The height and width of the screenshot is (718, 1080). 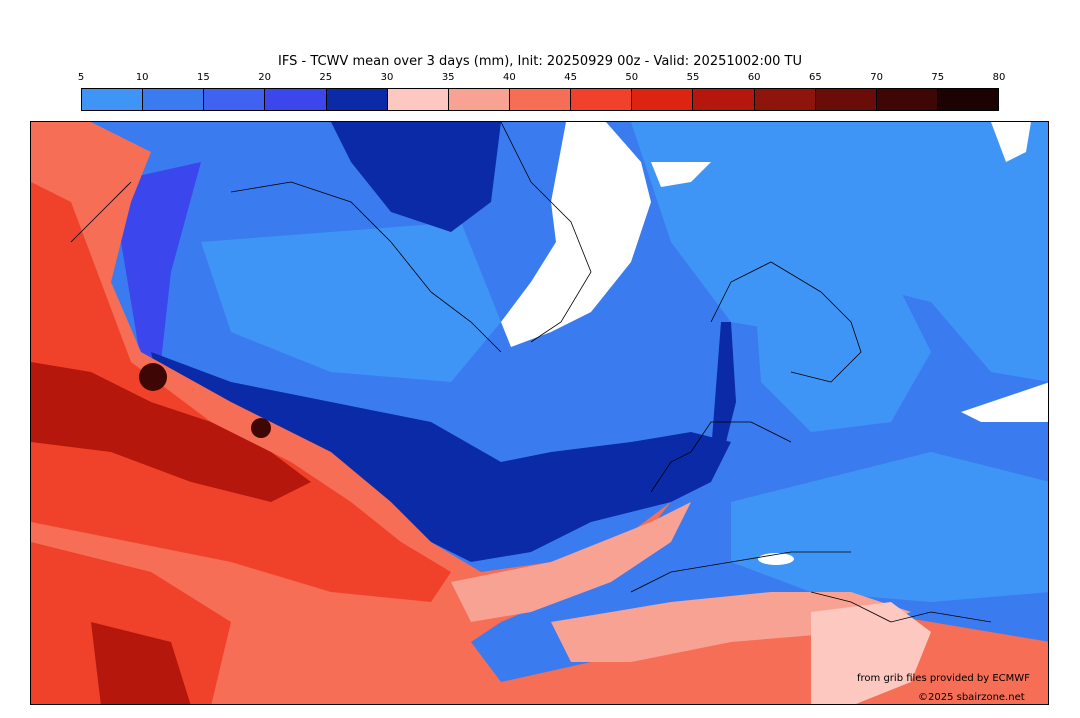 What do you see at coordinates (731, 627) in the screenshot?
I see `subtropic-pink-band` at bounding box center [731, 627].